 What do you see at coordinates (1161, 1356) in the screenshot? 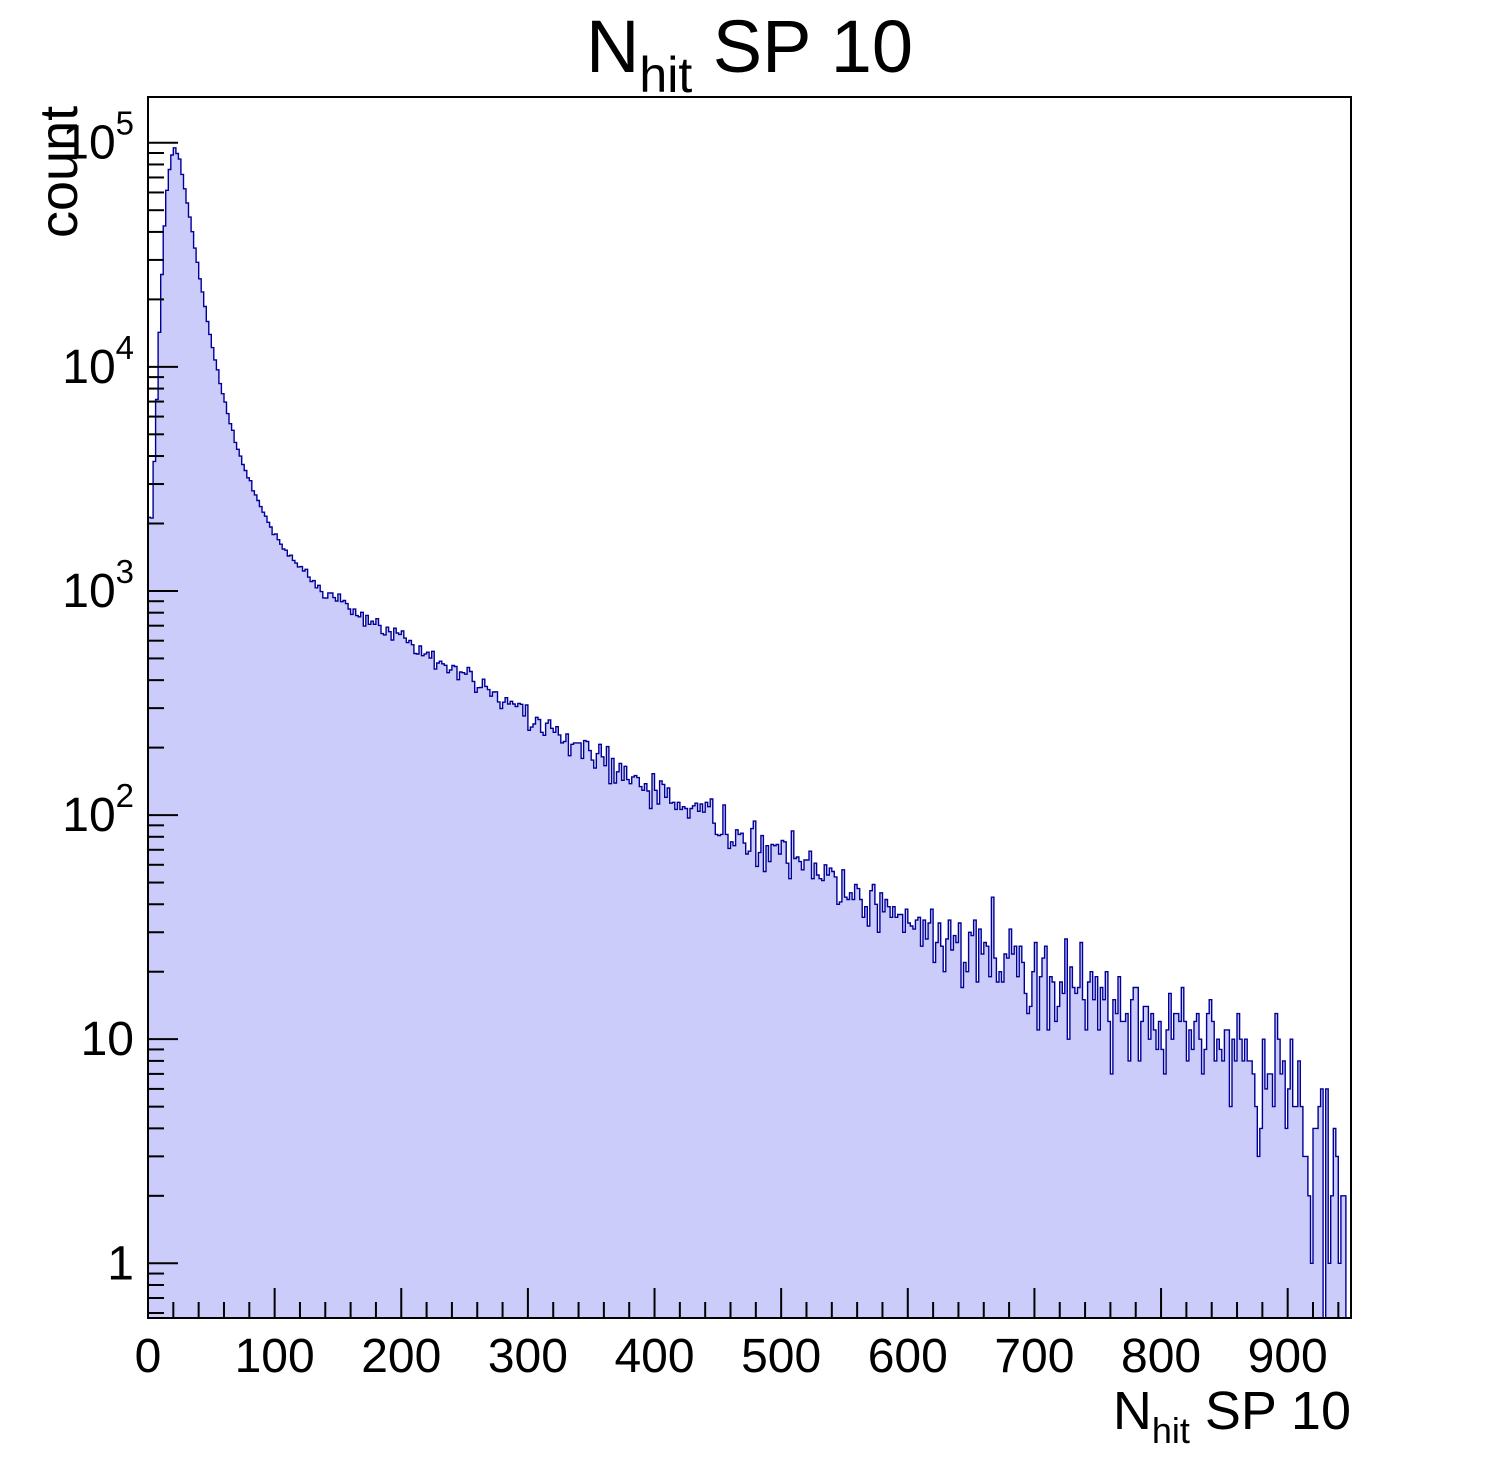
I see `x-tick-label: 800` at bounding box center [1161, 1356].